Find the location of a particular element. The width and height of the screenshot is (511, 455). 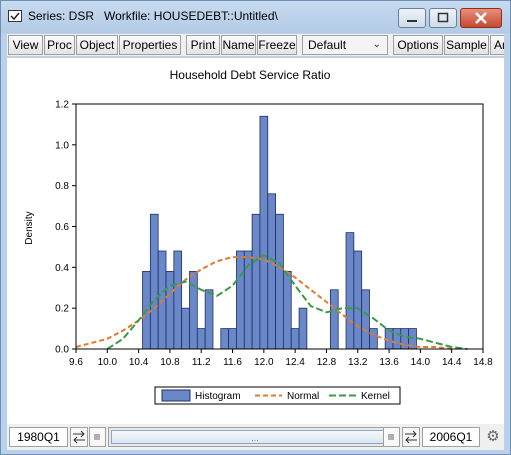

kernel-density-line is located at coordinates (287, 302).